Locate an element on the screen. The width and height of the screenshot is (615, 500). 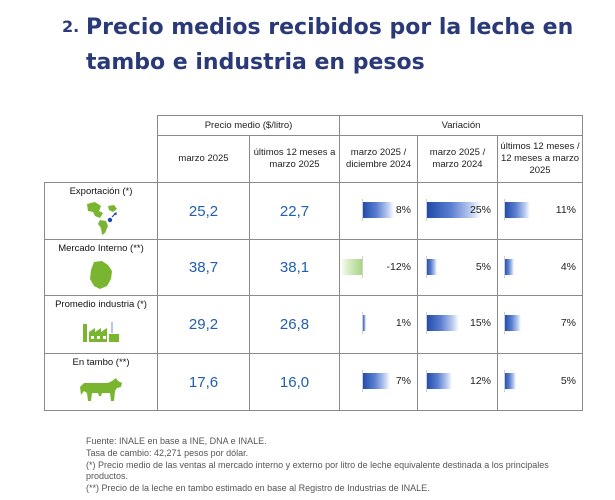
heading-number: 2. is located at coordinates (71, 26).